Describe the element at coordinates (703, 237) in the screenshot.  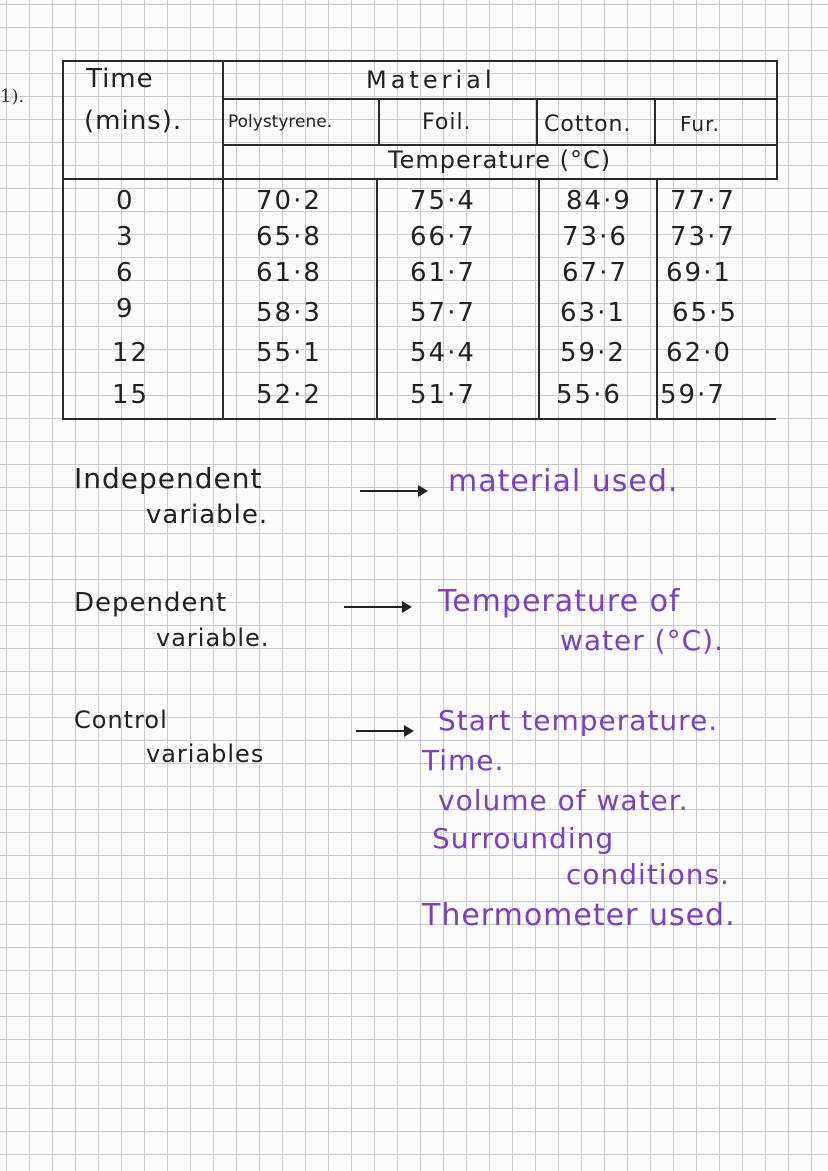
I see `fur-value: 73·7` at that location.